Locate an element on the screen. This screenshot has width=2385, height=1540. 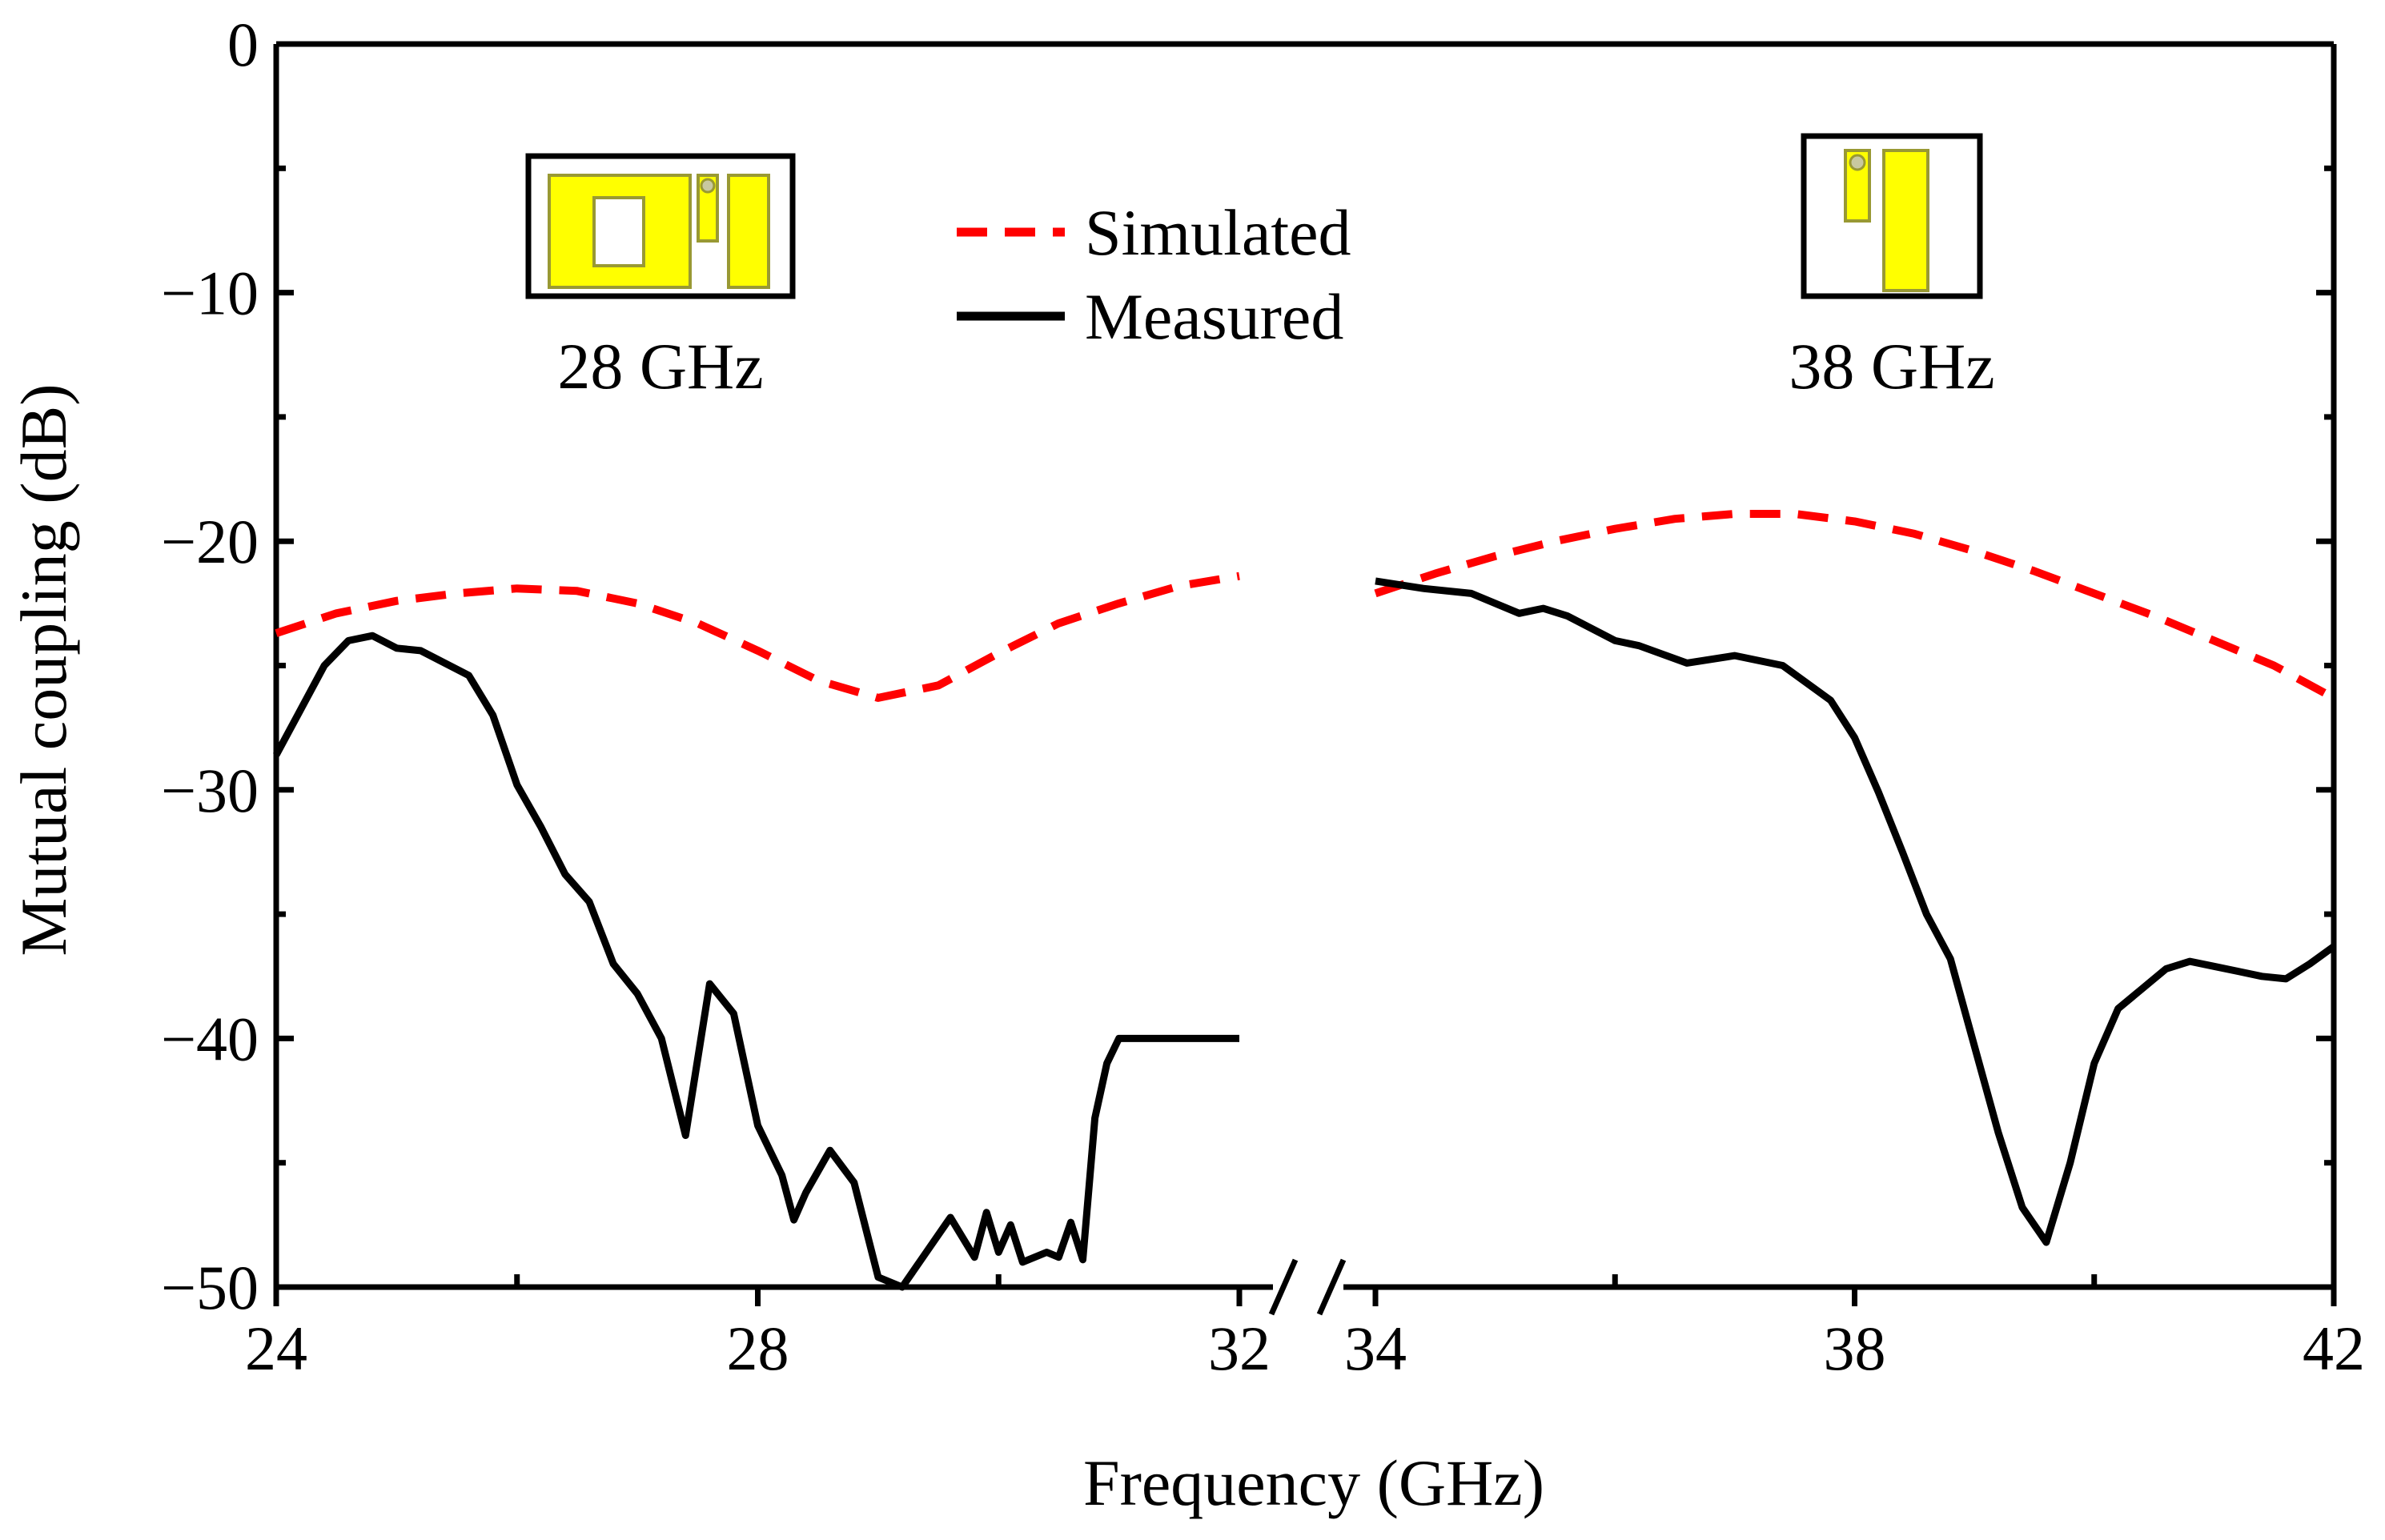
legend-label-simulated: Simulated is located at coordinates (1218, 233).